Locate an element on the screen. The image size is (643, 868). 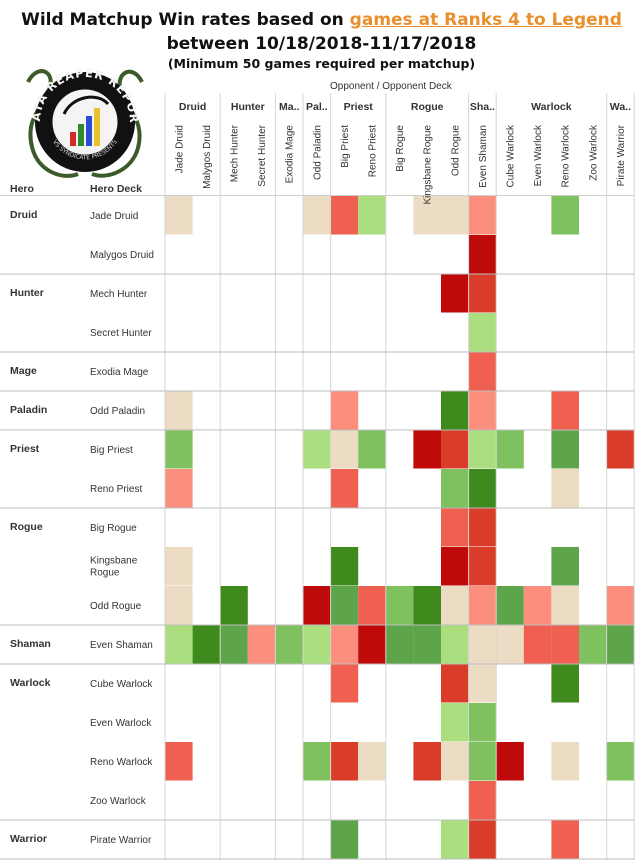
opponent-deck-label: Even Shaman is located at coordinates (483, 156).